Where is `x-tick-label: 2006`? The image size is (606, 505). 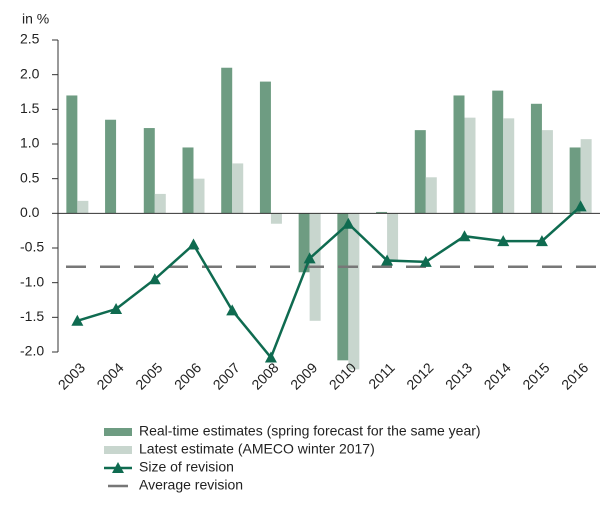 x-tick-label: 2006 is located at coordinates (187, 375).